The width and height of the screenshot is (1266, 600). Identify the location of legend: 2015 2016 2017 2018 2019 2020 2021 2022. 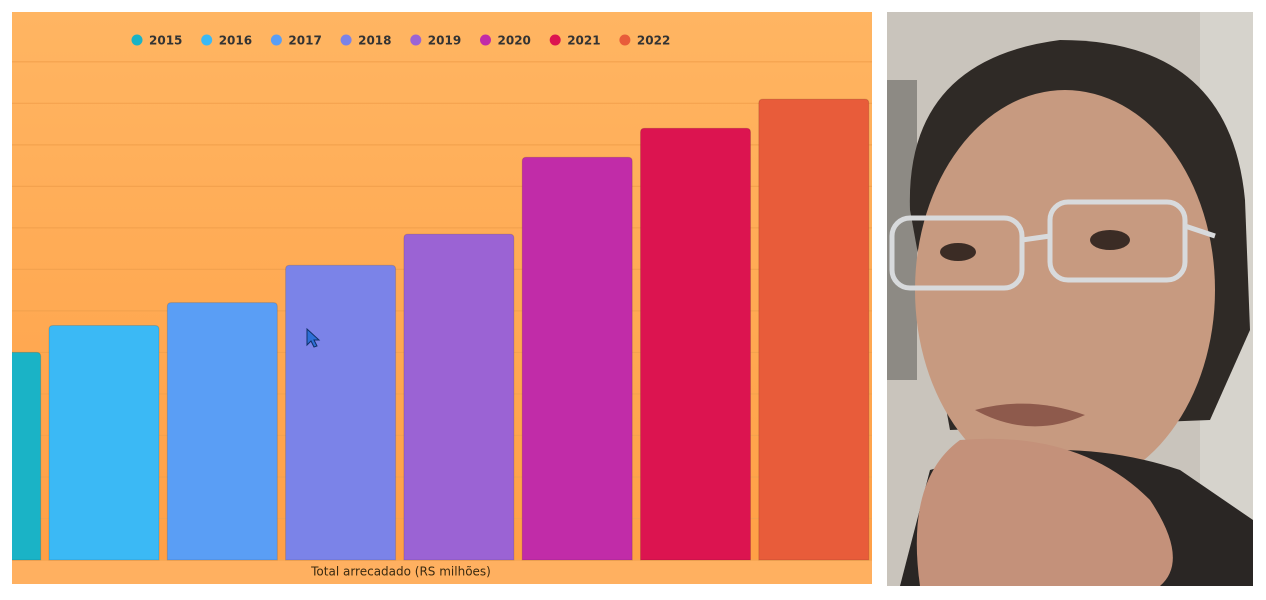
(400, 41).